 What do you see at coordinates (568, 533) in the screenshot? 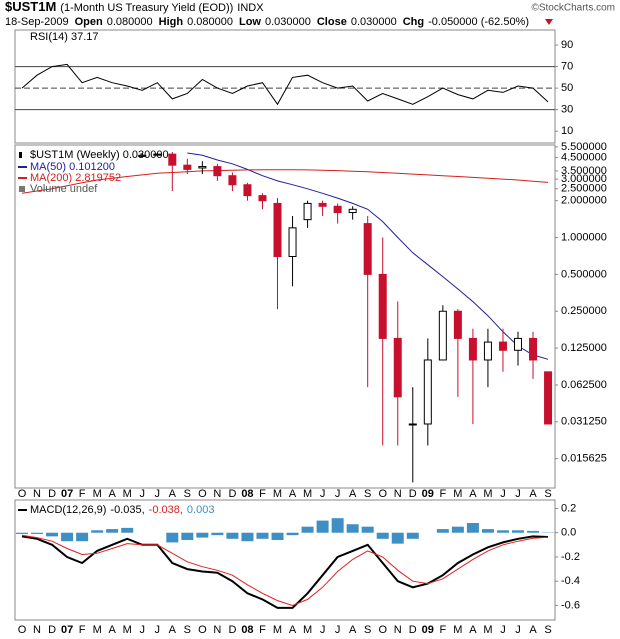
I see `y-tick-label: 0.0` at bounding box center [568, 533].